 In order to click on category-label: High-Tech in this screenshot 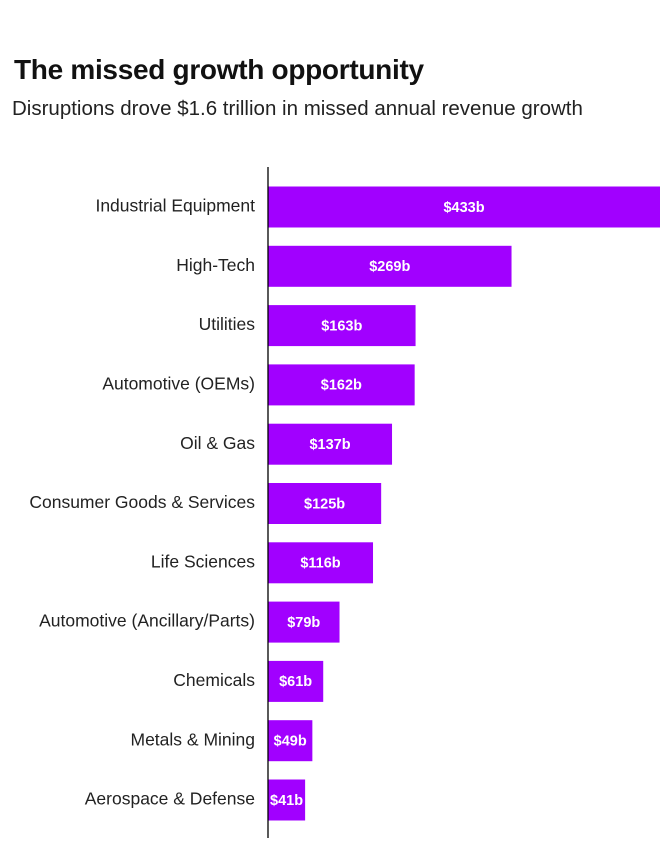, I will do `click(215, 265)`.